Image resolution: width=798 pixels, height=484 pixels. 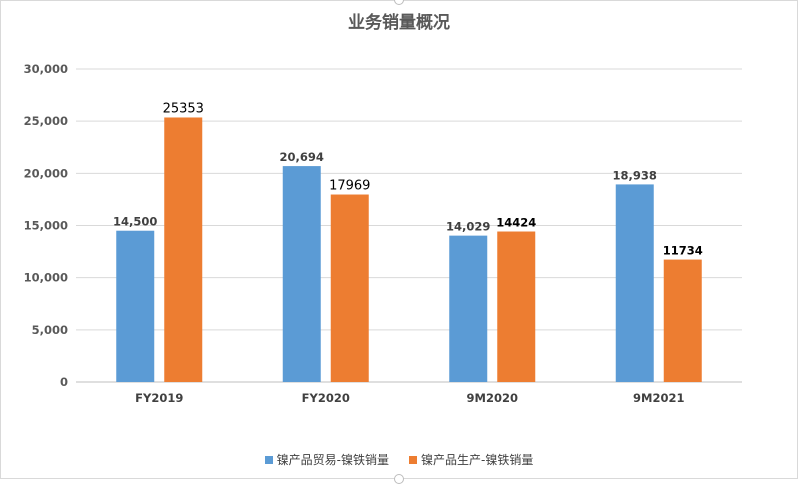 I want to click on y-tick-label: 25,000, so click(x=46, y=121).